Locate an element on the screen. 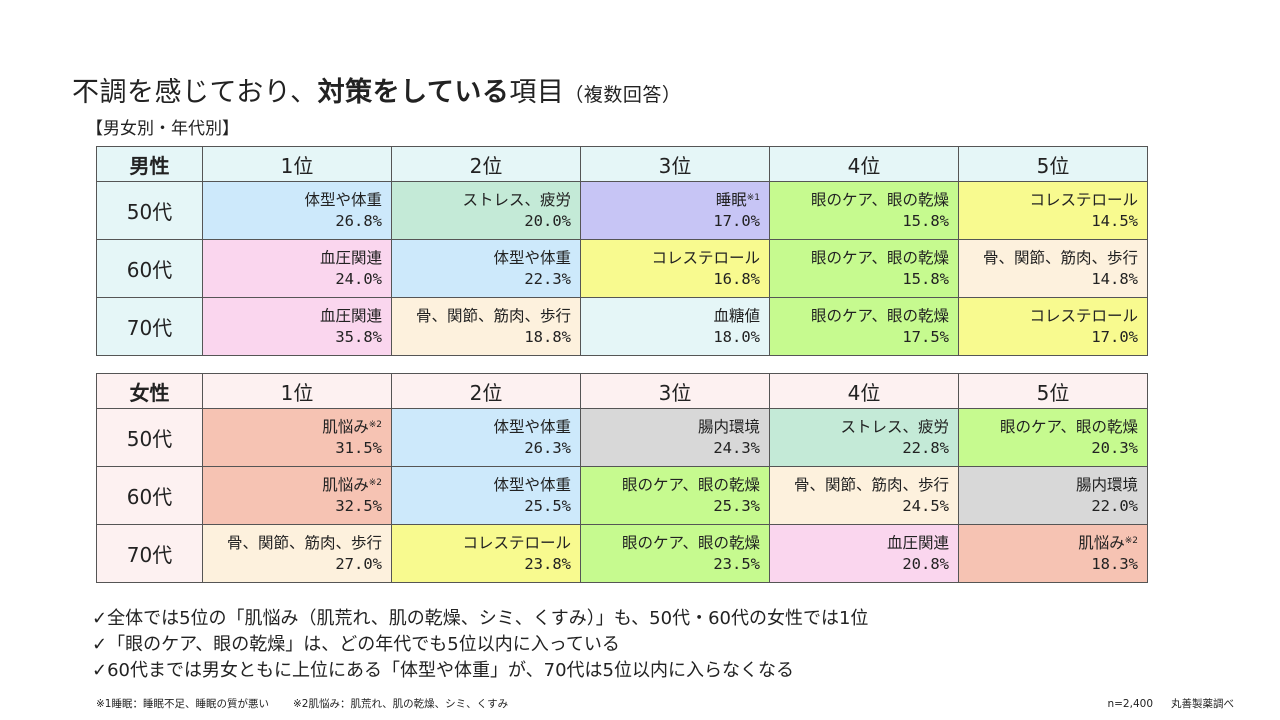 The image size is (1280, 720). rank-cell: 血圧関連 24.0% is located at coordinates (297, 268).